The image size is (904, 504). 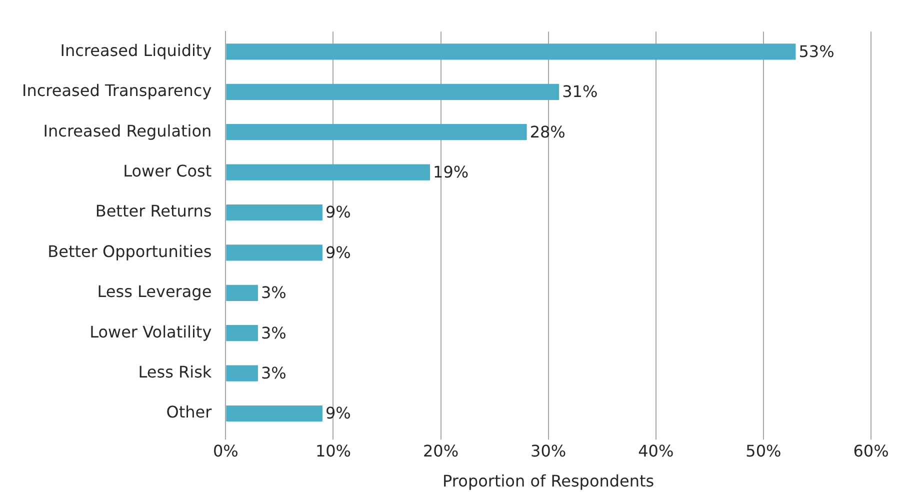 What do you see at coordinates (117, 90) in the screenshot?
I see `y-tick-label: Increased Transparency` at bounding box center [117, 90].